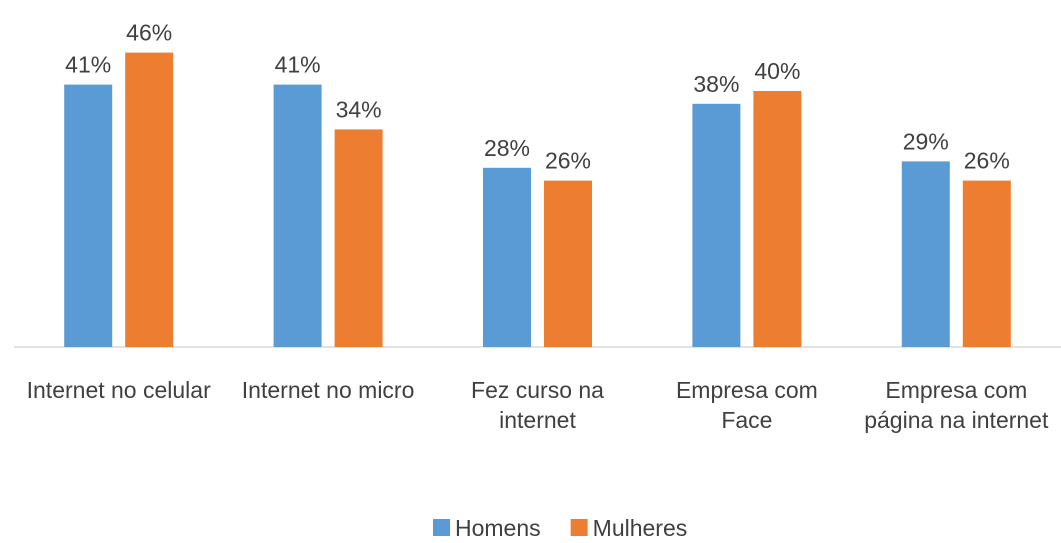 This screenshot has width=1061, height=543. Describe the element at coordinates (640, 528) in the screenshot. I see `legend-label: Mulheres` at that location.